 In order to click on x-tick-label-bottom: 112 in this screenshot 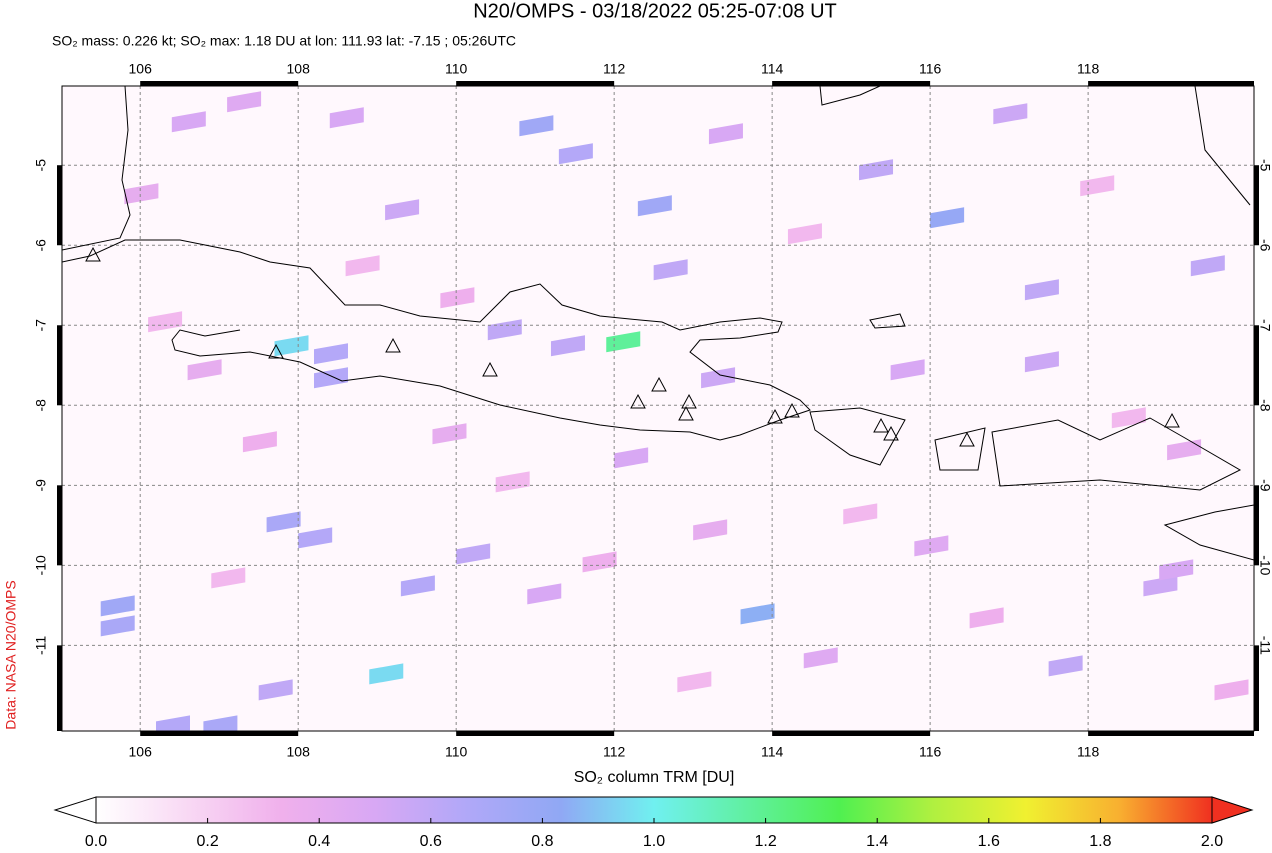, I will do `click(614, 752)`.